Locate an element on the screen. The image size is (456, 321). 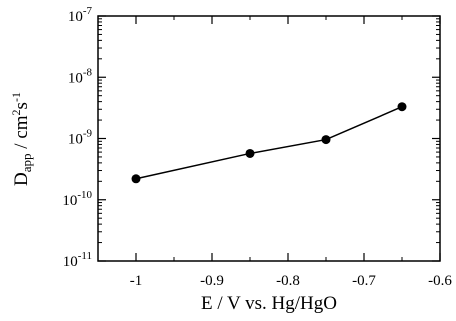
x-tick-label: -0.8 is located at coordinates (288, 281).